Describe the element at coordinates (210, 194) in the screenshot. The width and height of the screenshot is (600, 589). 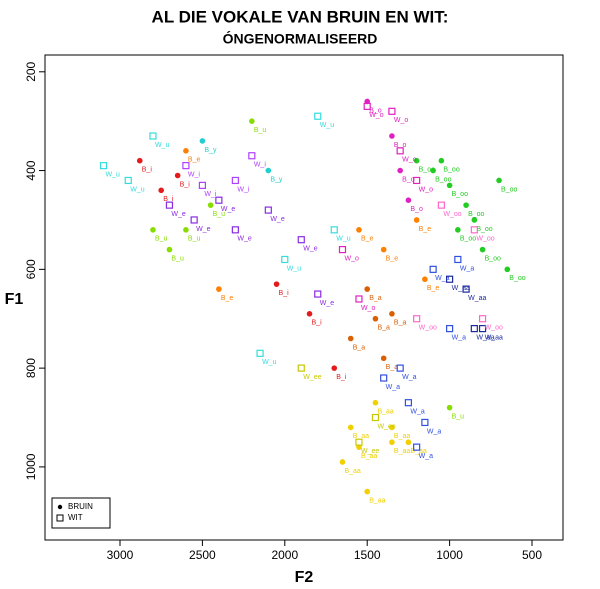
I see `point-label: W_i` at that location.